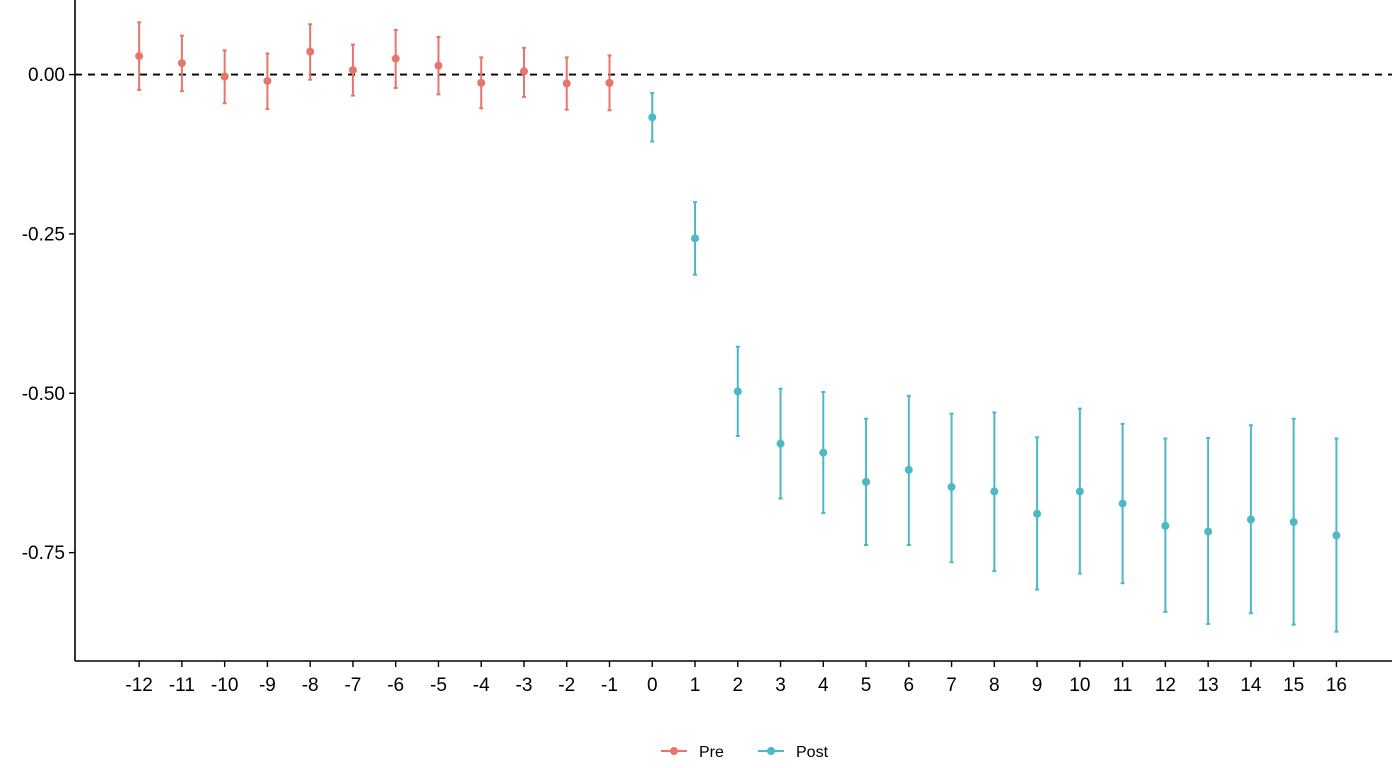 This screenshot has height=768, width=1395. I want to click on x-tick-label: 11, so click(1123, 685).